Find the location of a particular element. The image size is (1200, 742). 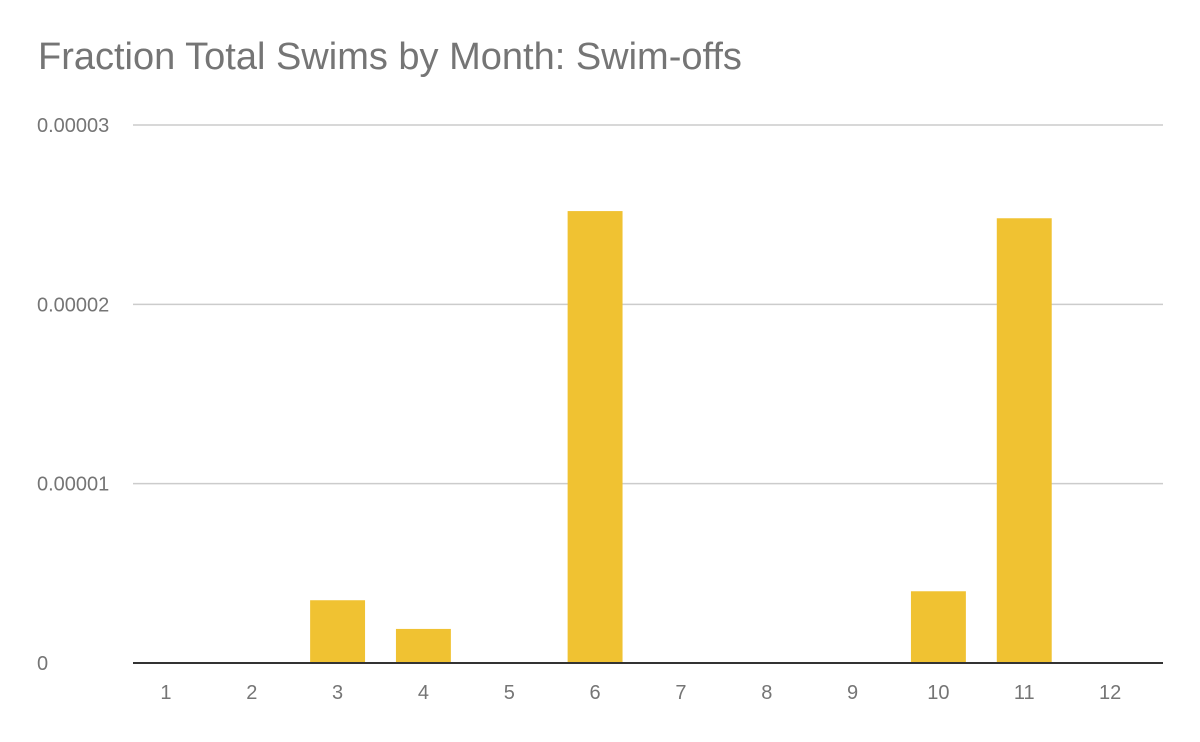

x-tick-label: 2 is located at coordinates (251, 693).